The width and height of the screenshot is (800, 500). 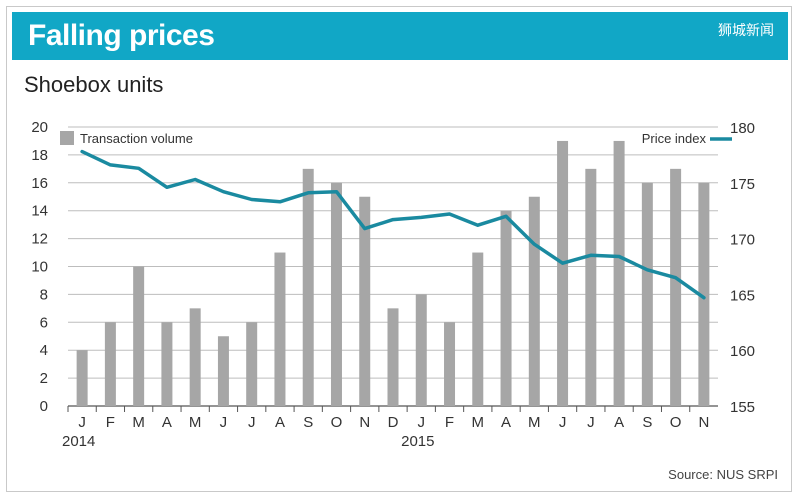 What do you see at coordinates (742, 184) in the screenshot?
I see `right-tick-label: 175` at bounding box center [742, 184].